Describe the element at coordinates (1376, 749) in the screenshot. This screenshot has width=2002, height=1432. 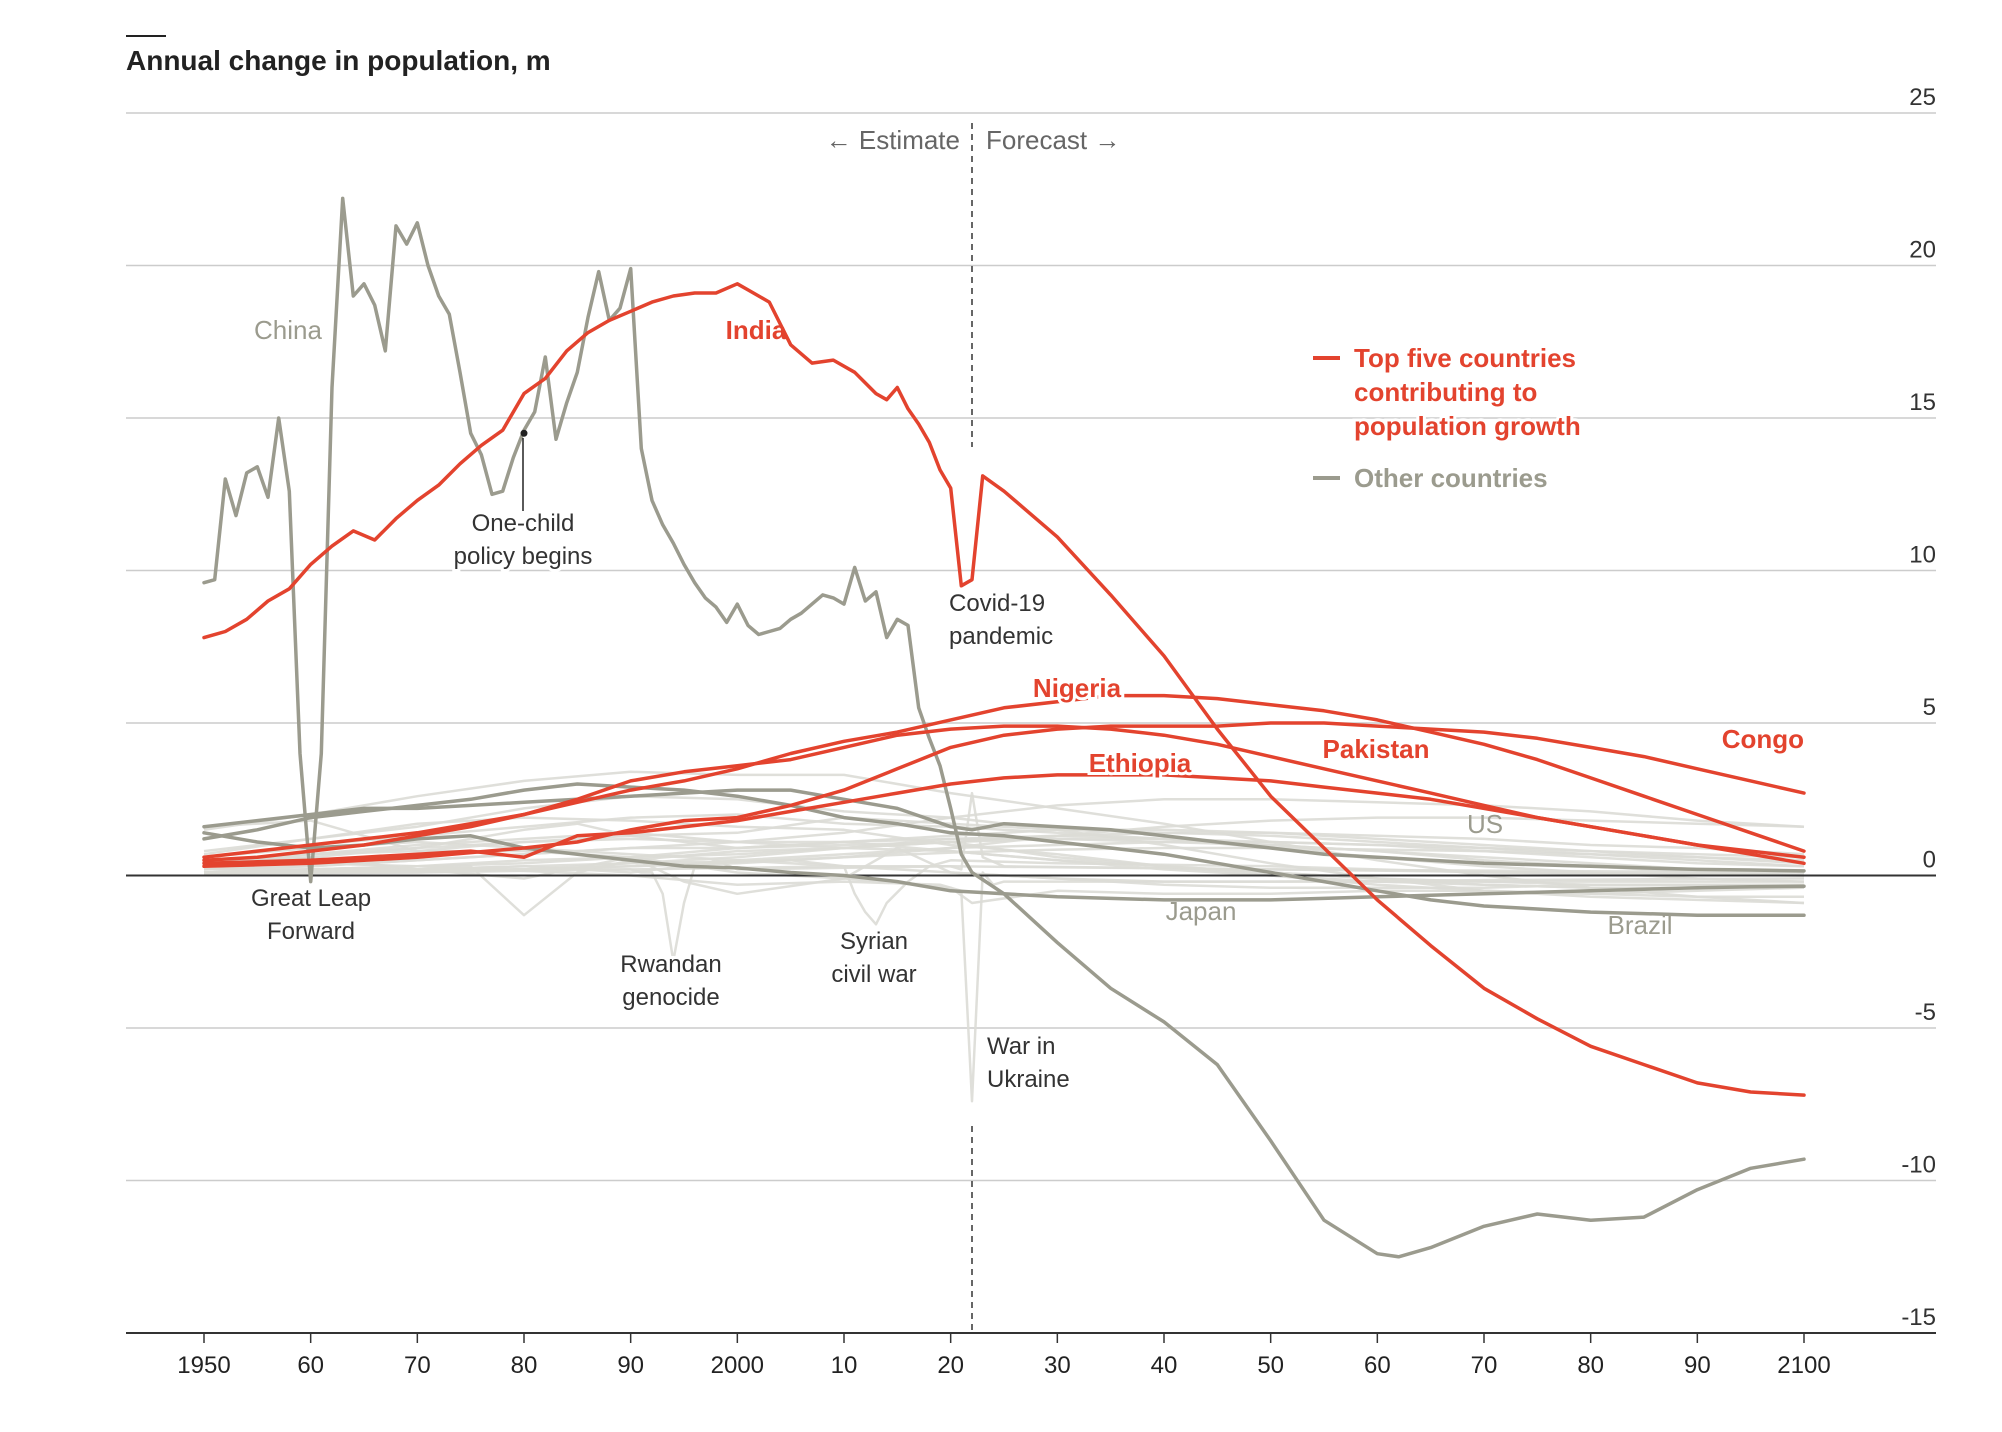
I see `series-label-pakistan: Pakistan` at that location.